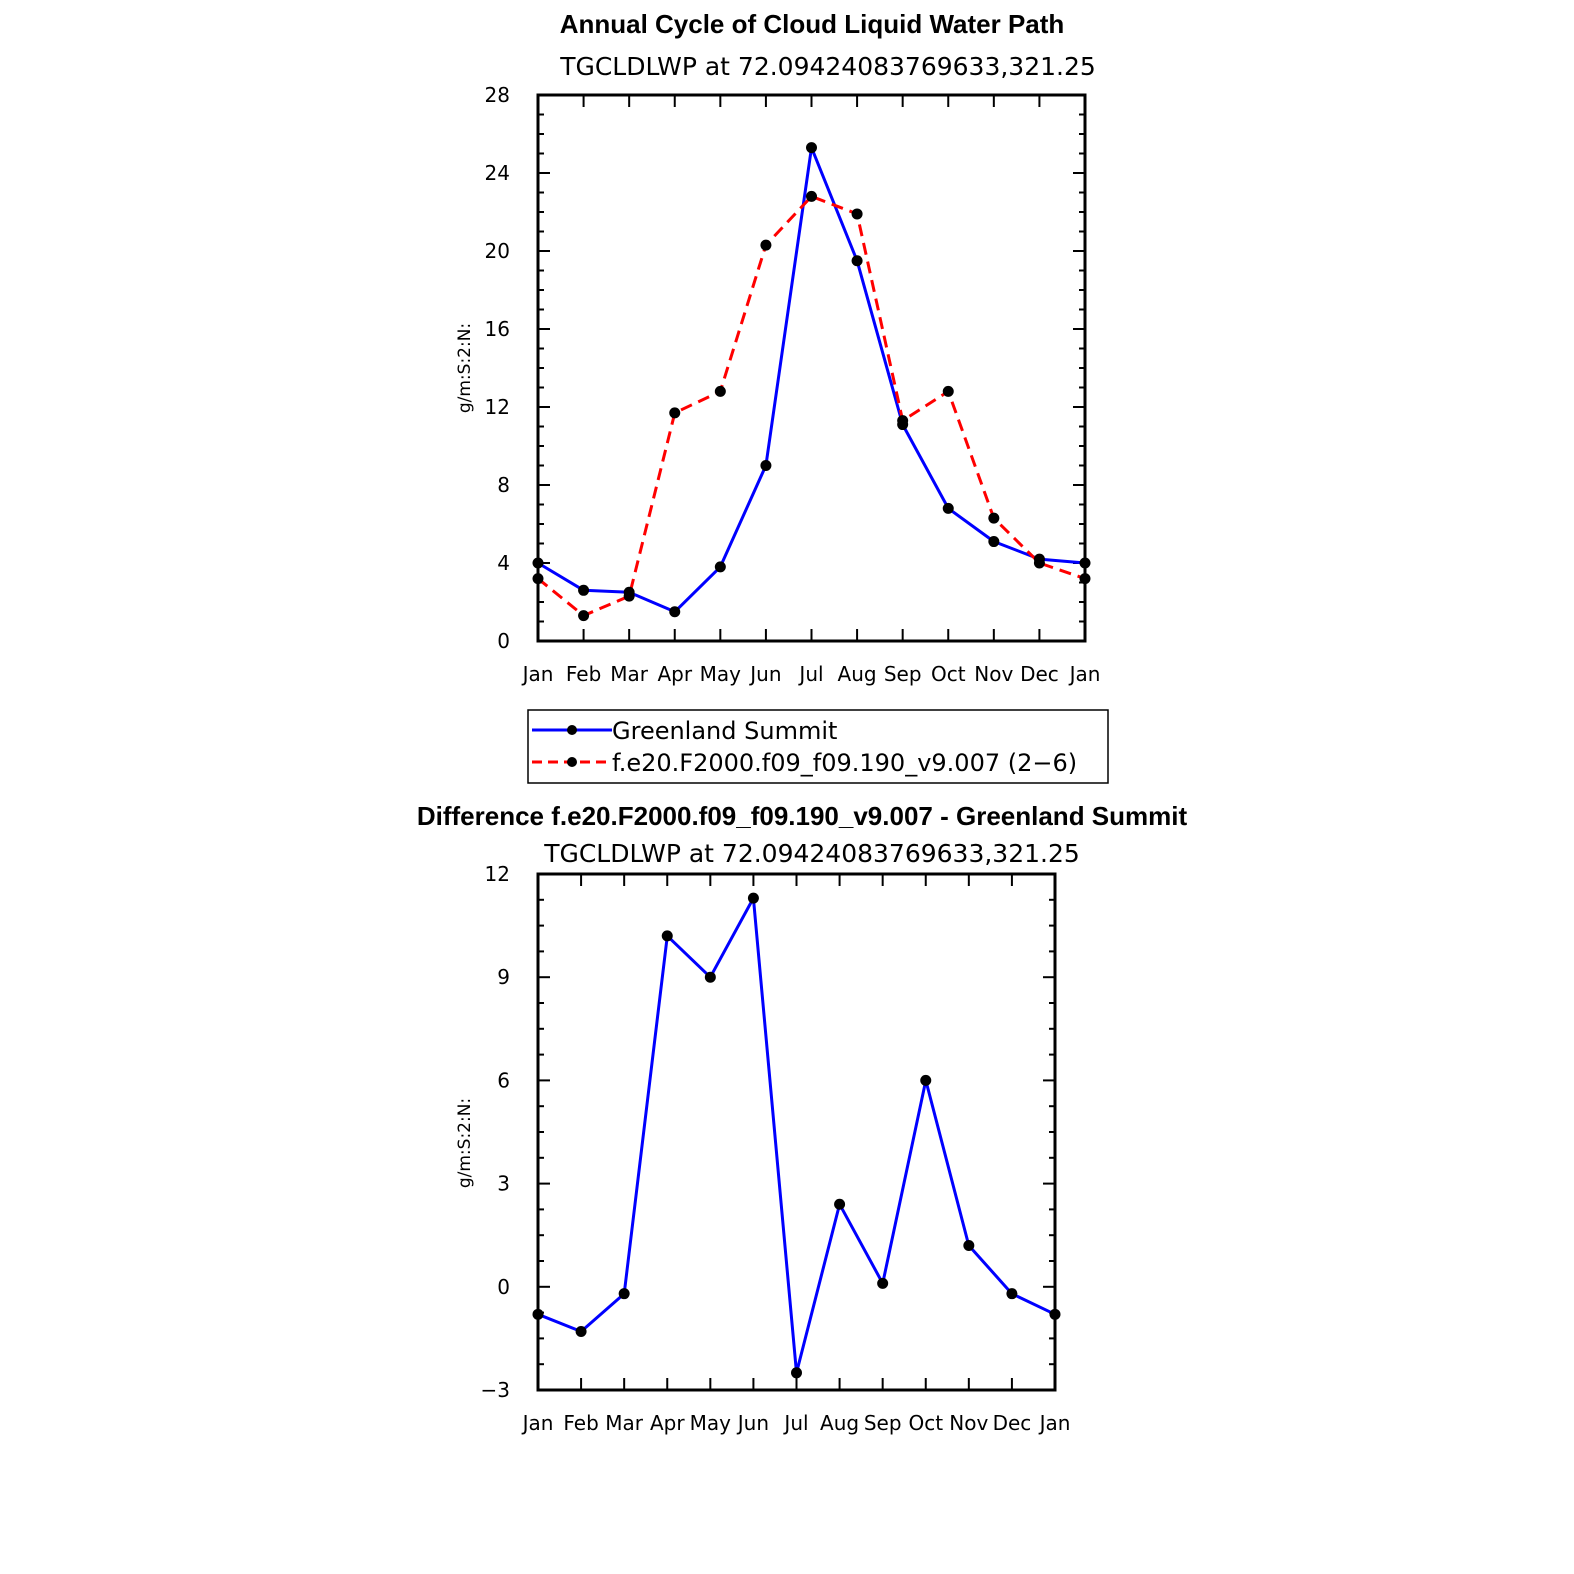  What do you see at coordinates (497, 368) in the screenshot?
I see `y-tick-labels: 0 4 8 12 16 20 24 28` at bounding box center [497, 368].